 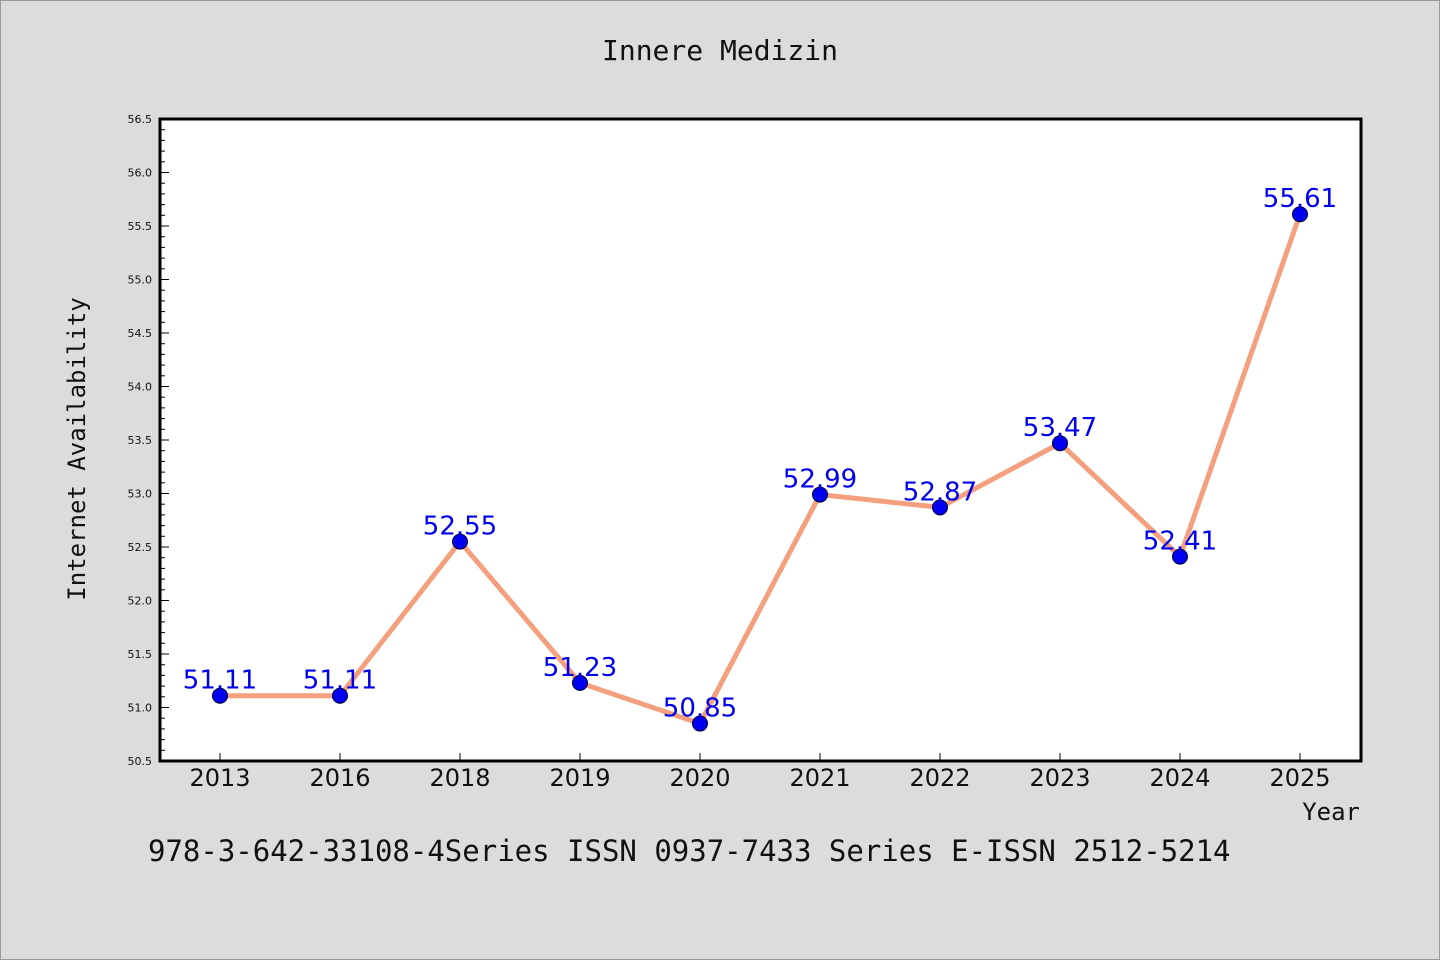 I want to click on data-label: 52.99, so click(x=820, y=480).